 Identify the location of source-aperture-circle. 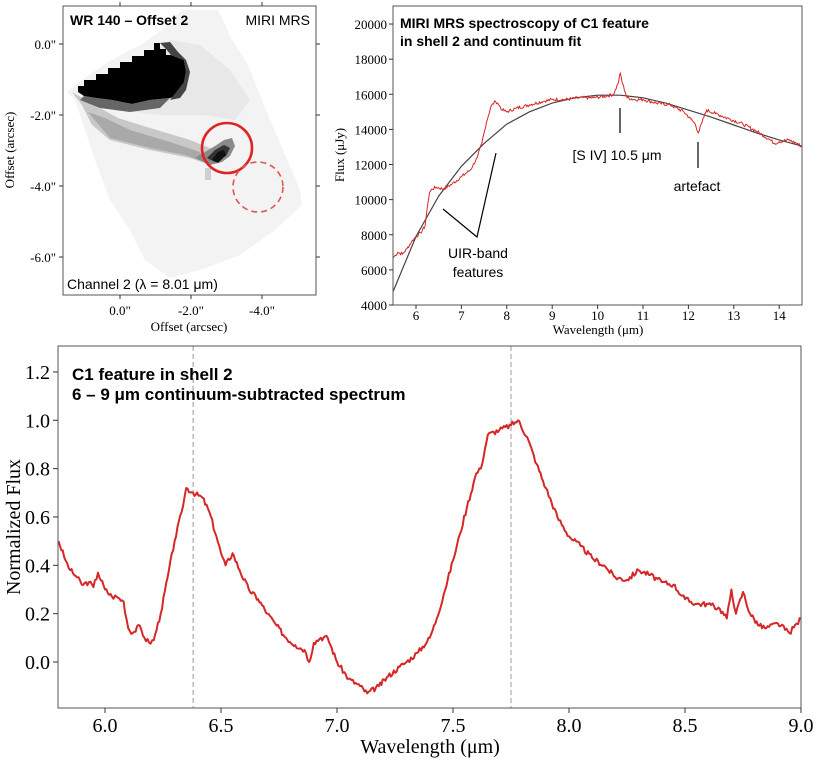
(227, 148).